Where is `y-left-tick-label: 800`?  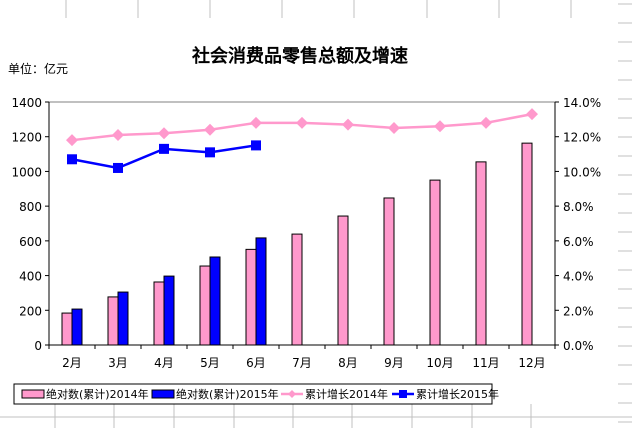 y-left-tick-label: 800 is located at coordinates (30, 207).